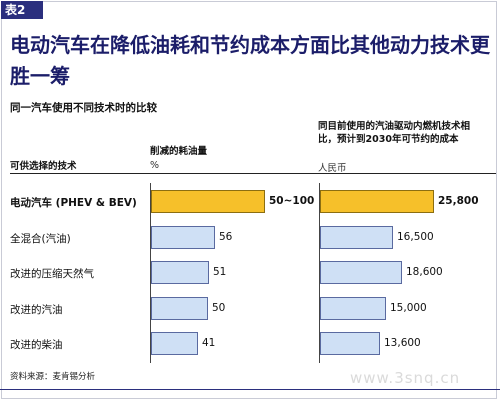  I want to click on data-label-1: 50~100, so click(292, 201).